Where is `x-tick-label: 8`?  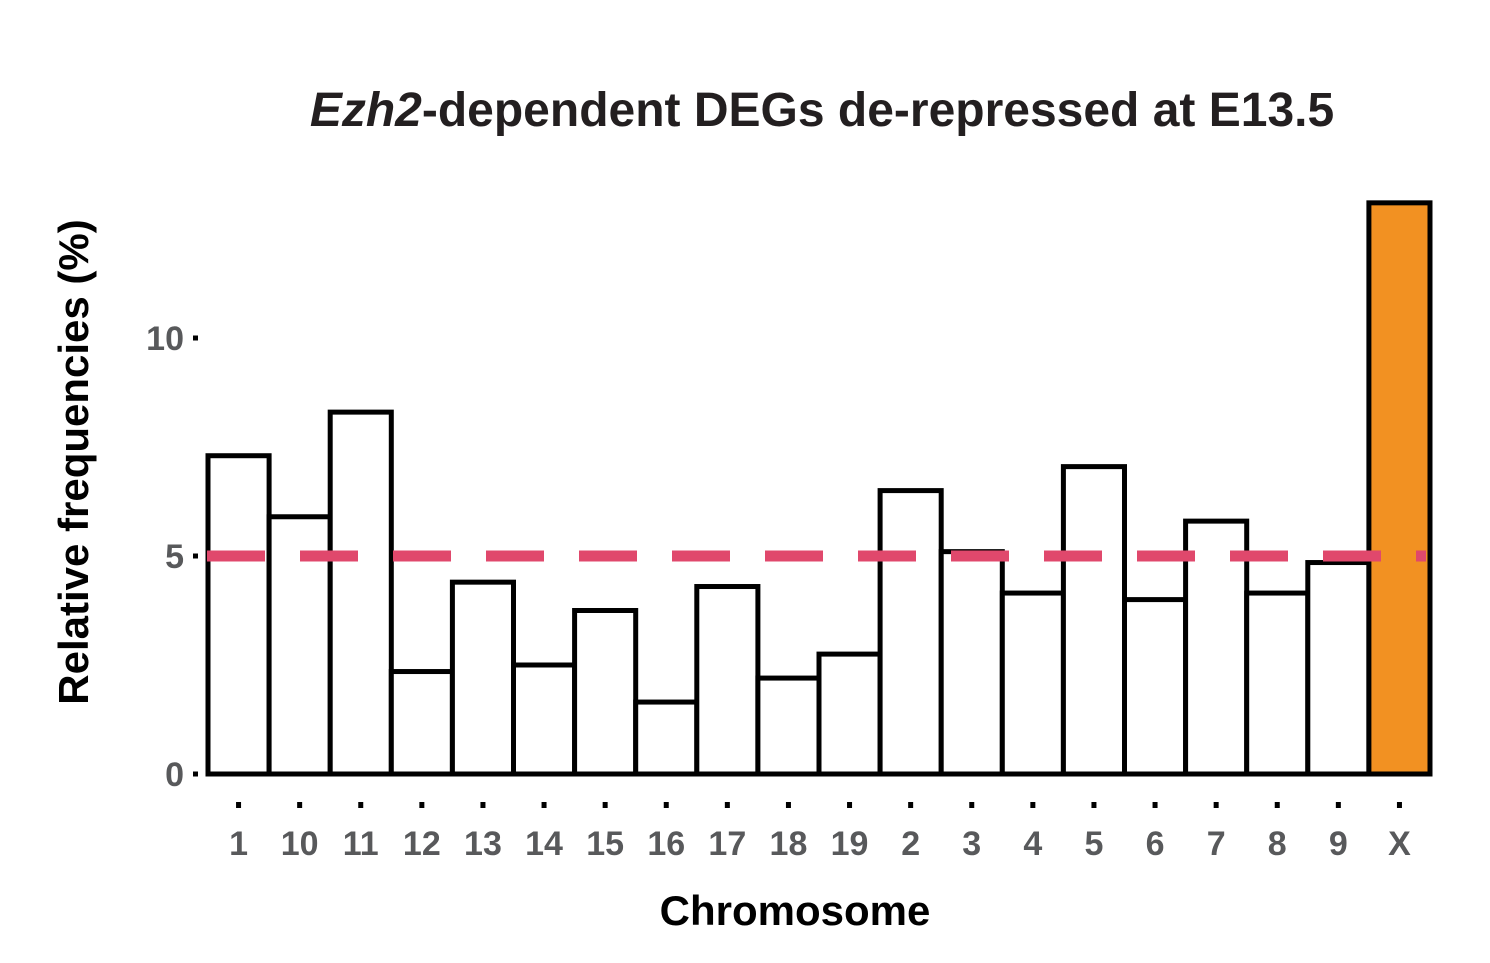
x-tick-label: 8 is located at coordinates (1277, 844).